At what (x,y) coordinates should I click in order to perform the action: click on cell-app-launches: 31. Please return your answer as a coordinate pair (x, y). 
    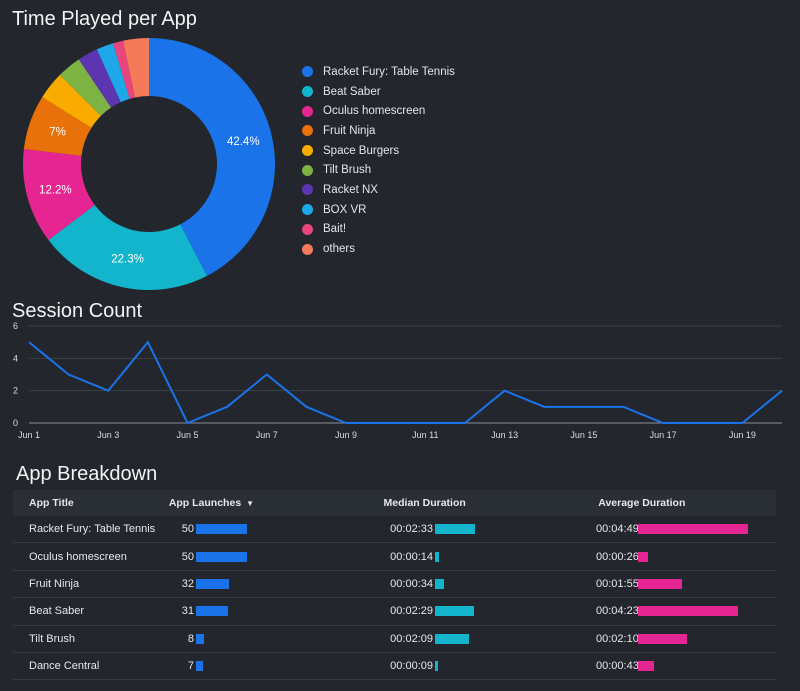
    Looking at the image, I should click on (275, 611).